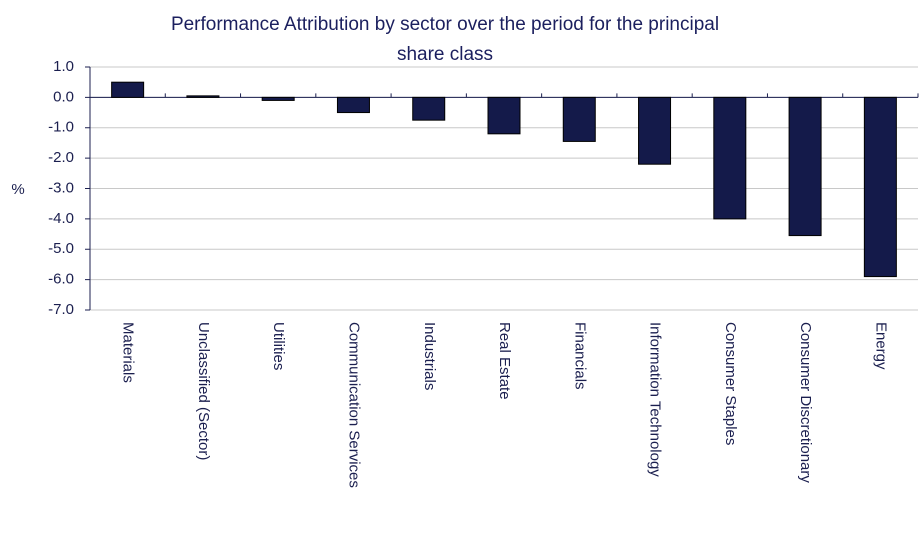 Image resolution: width=923 pixels, height=538 pixels. I want to click on x-tick-label: Industrials, so click(429, 356).